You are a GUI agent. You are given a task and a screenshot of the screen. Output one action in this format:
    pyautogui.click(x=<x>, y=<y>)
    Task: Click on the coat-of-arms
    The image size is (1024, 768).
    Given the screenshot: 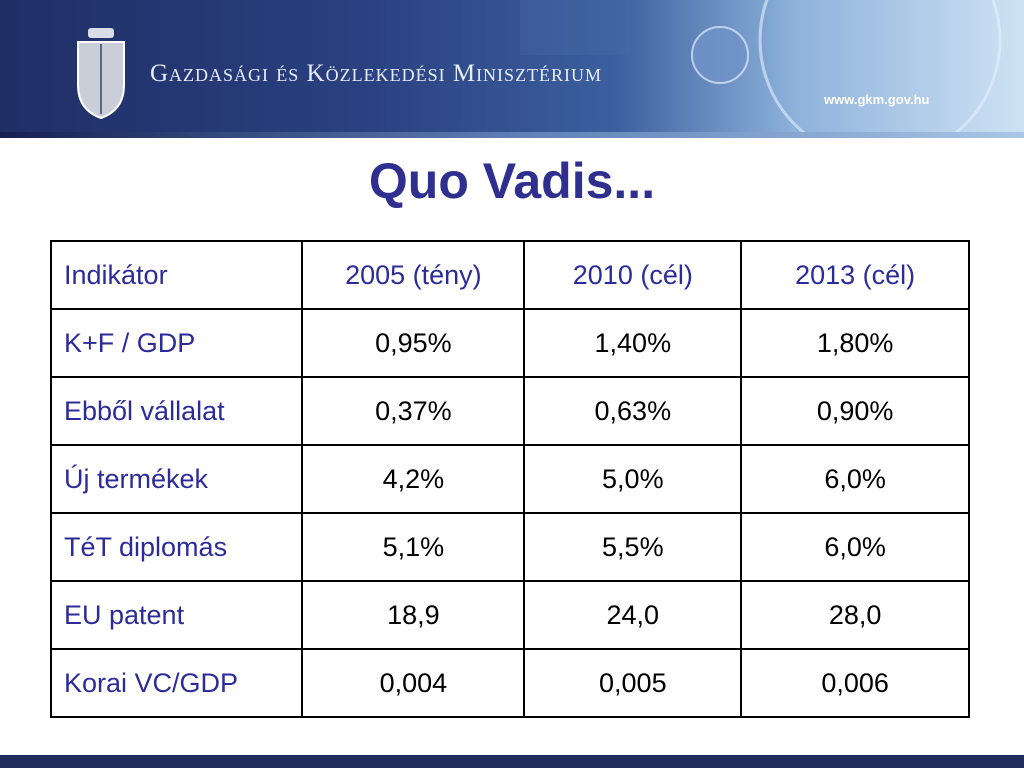 What is the action you would take?
    pyautogui.click(x=101, y=74)
    